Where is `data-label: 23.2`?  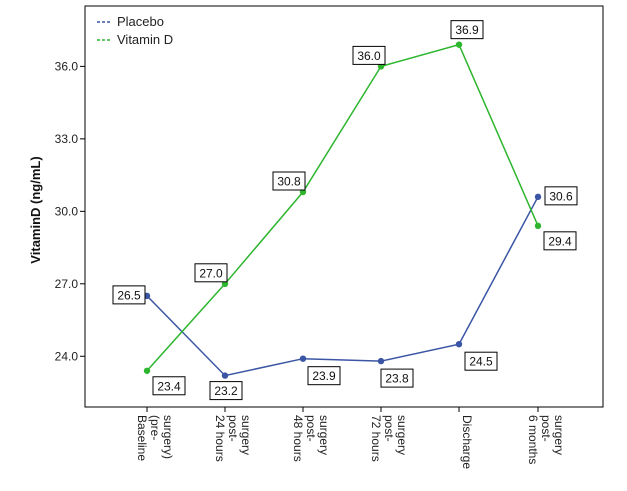
data-label: 23.2 is located at coordinates (226, 391).